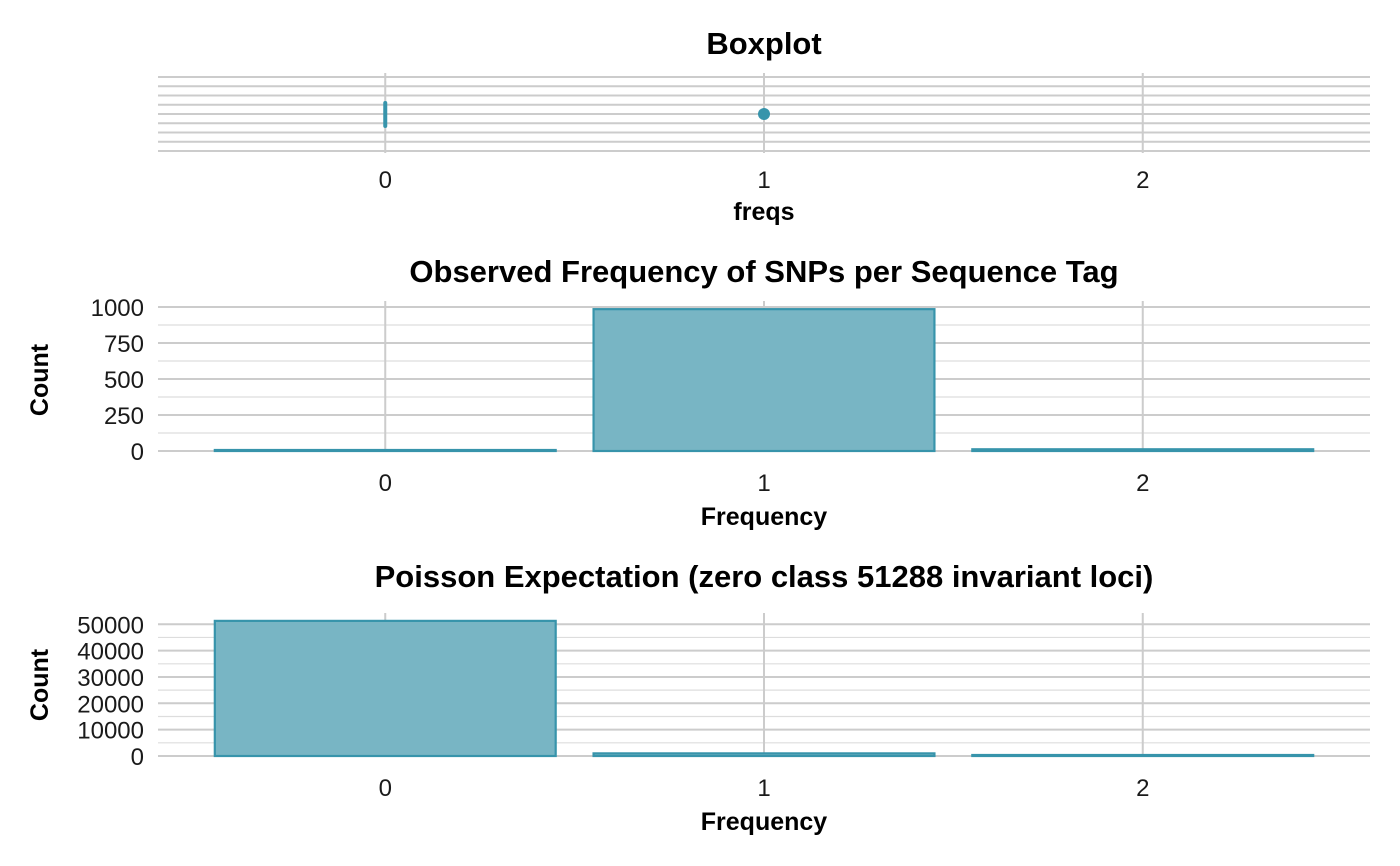 This screenshot has height=866, width=1400. Describe the element at coordinates (110, 625) in the screenshot. I see `y-tick-label: 50000` at that location.